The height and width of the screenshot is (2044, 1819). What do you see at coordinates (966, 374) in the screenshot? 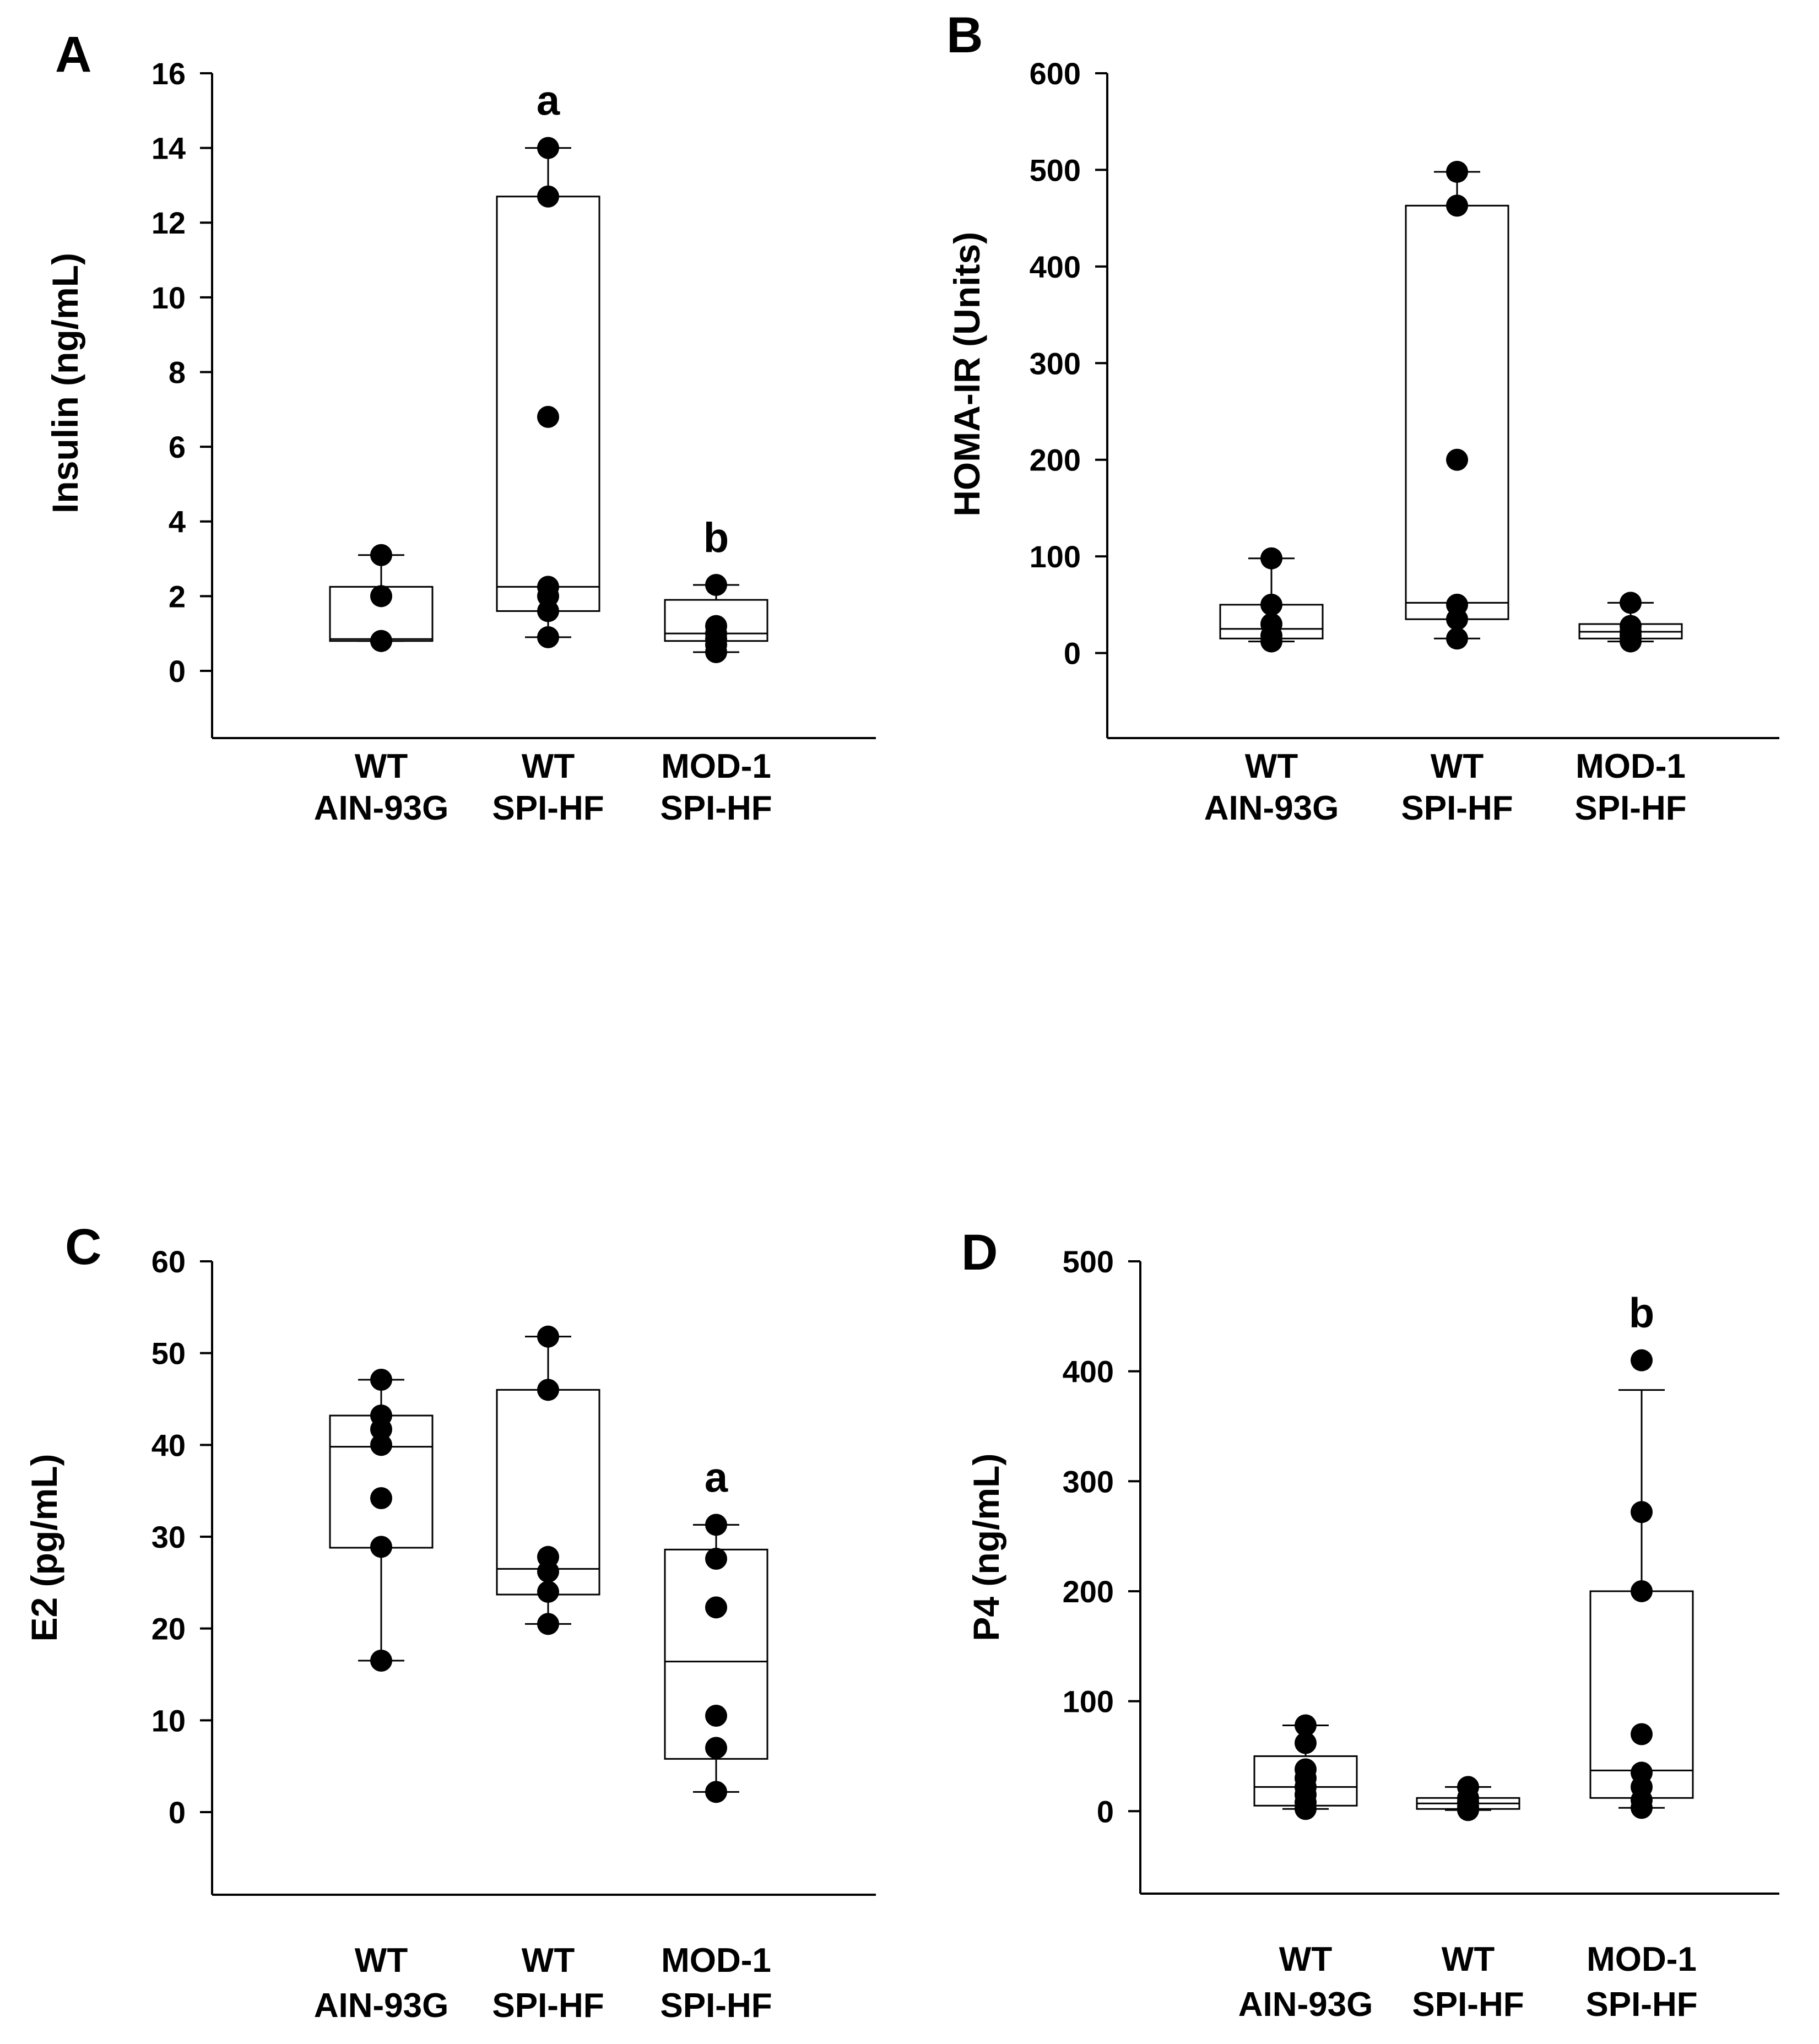
I see `y-axis-title: HOMA-IR (Units)` at bounding box center [966, 374].